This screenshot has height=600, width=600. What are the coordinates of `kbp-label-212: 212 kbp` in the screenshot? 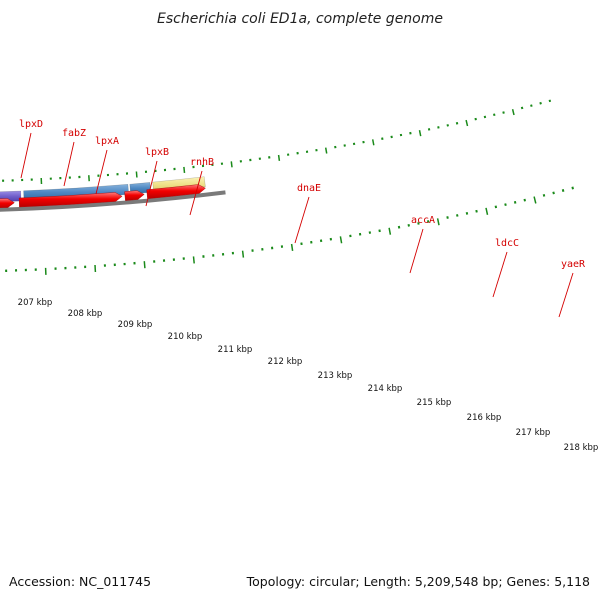 It's located at (285, 362).